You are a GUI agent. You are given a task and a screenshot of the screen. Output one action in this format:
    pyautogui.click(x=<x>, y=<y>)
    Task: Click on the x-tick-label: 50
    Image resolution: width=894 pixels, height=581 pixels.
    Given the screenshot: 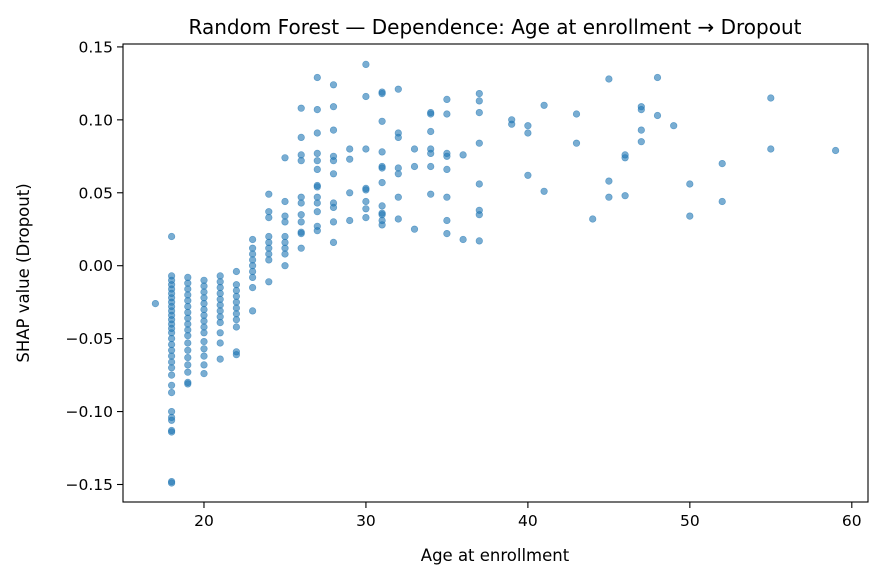 What is the action you would take?
    pyautogui.click(x=690, y=521)
    